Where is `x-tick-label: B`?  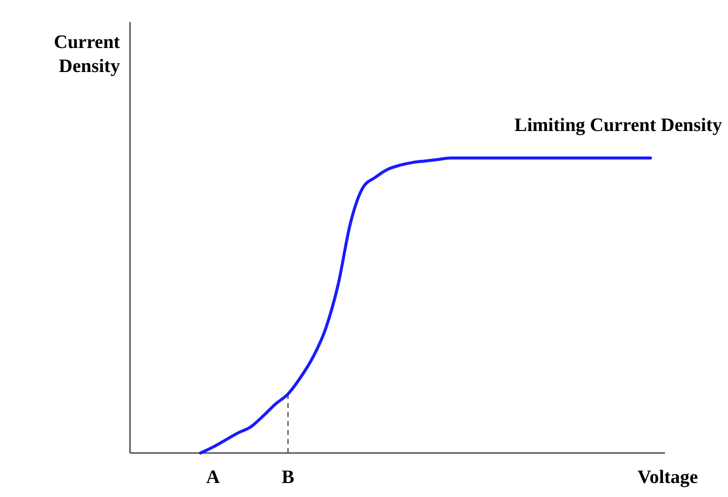
x-tick-label: B is located at coordinates (288, 477).